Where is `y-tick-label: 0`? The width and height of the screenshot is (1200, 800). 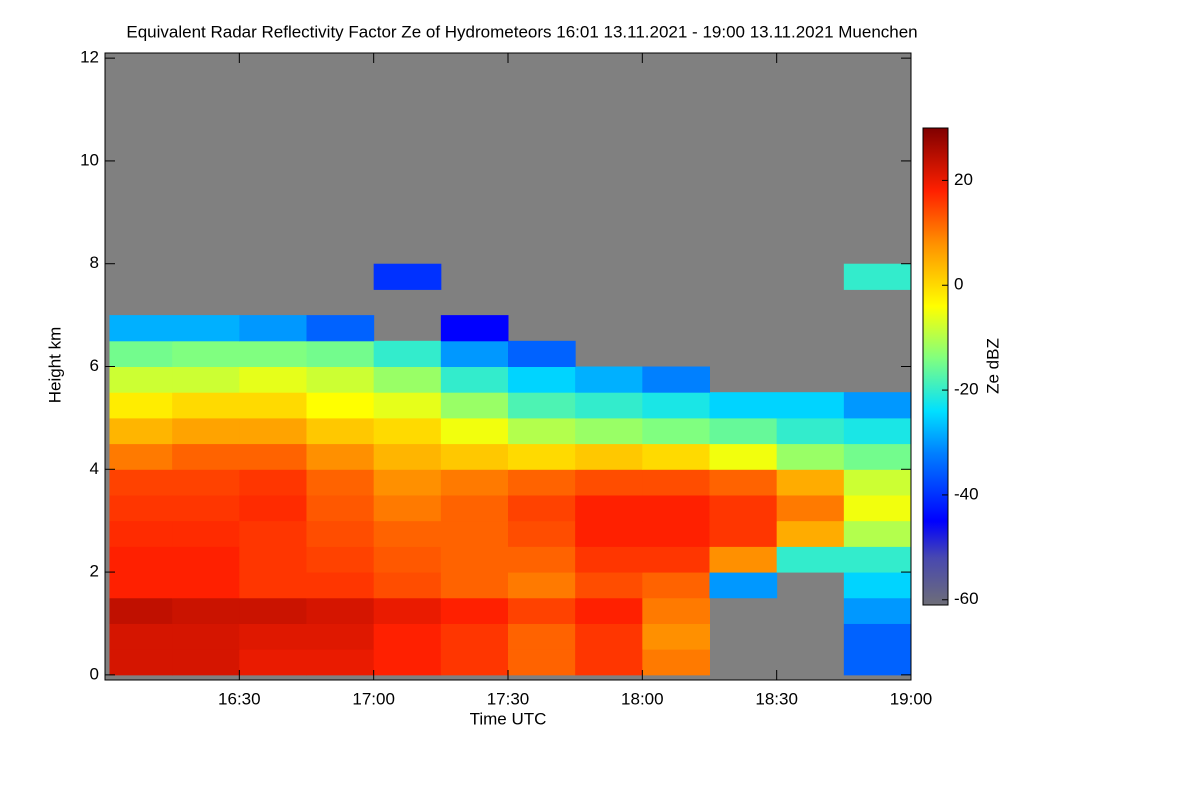 y-tick-label: 0 is located at coordinates (94, 673).